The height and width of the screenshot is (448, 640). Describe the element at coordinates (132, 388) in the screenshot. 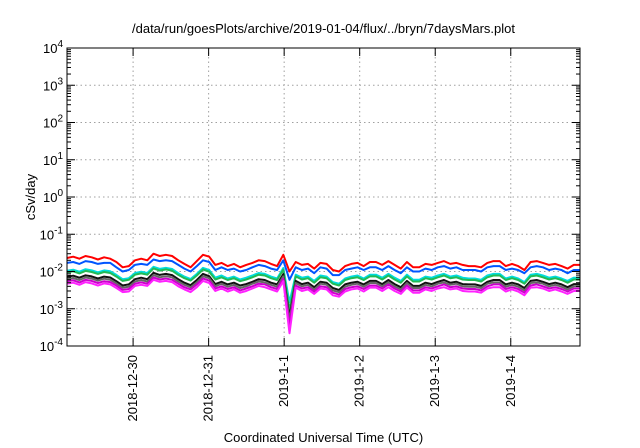

I see `x-tick-label: 2018-12-30` at that location.